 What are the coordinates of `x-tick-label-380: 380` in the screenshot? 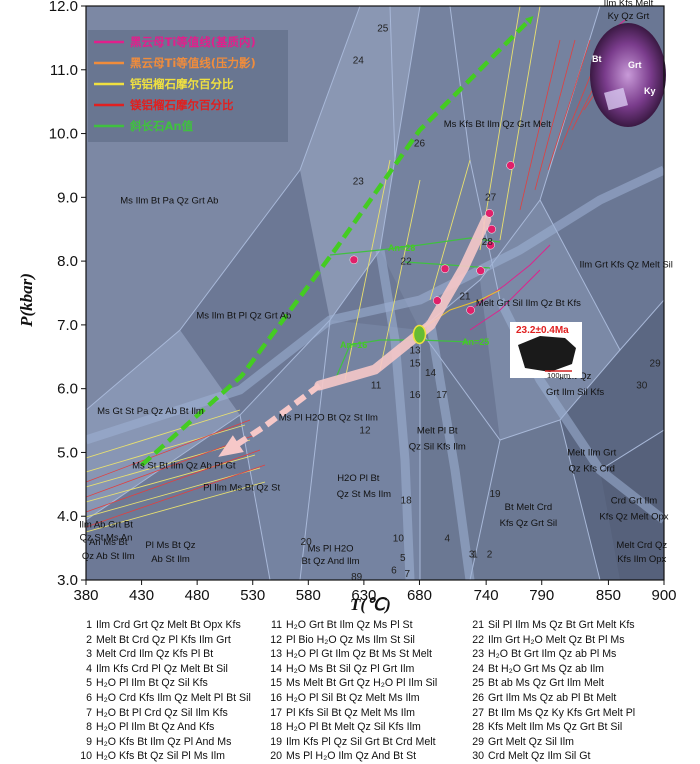 It's located at (85, 595).